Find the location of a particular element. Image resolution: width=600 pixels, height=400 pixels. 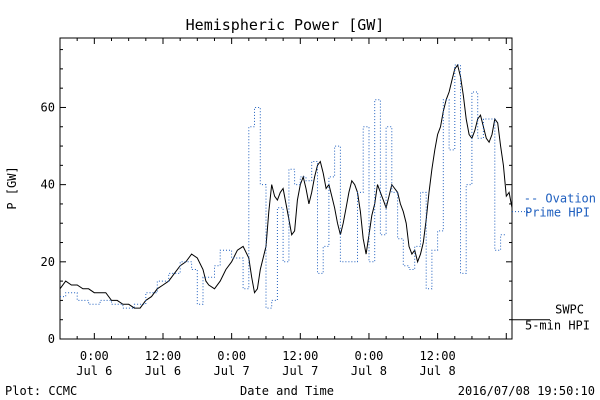

y-axis-label: P [GW] is located at coordinates (12, 187).